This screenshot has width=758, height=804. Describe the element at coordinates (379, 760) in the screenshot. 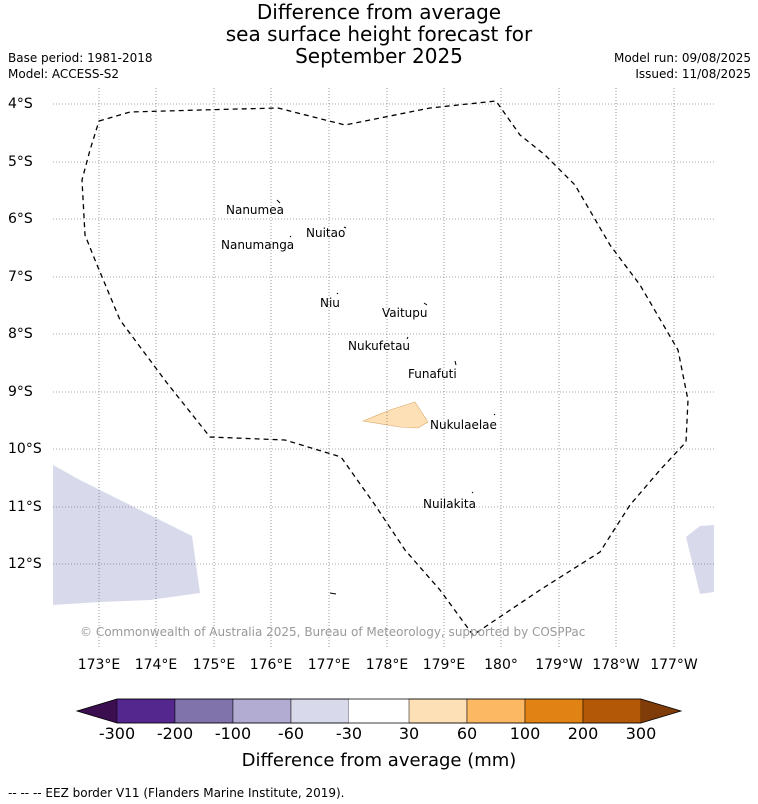

I see `colorbar-title: Difference from average (mm)` at that location.